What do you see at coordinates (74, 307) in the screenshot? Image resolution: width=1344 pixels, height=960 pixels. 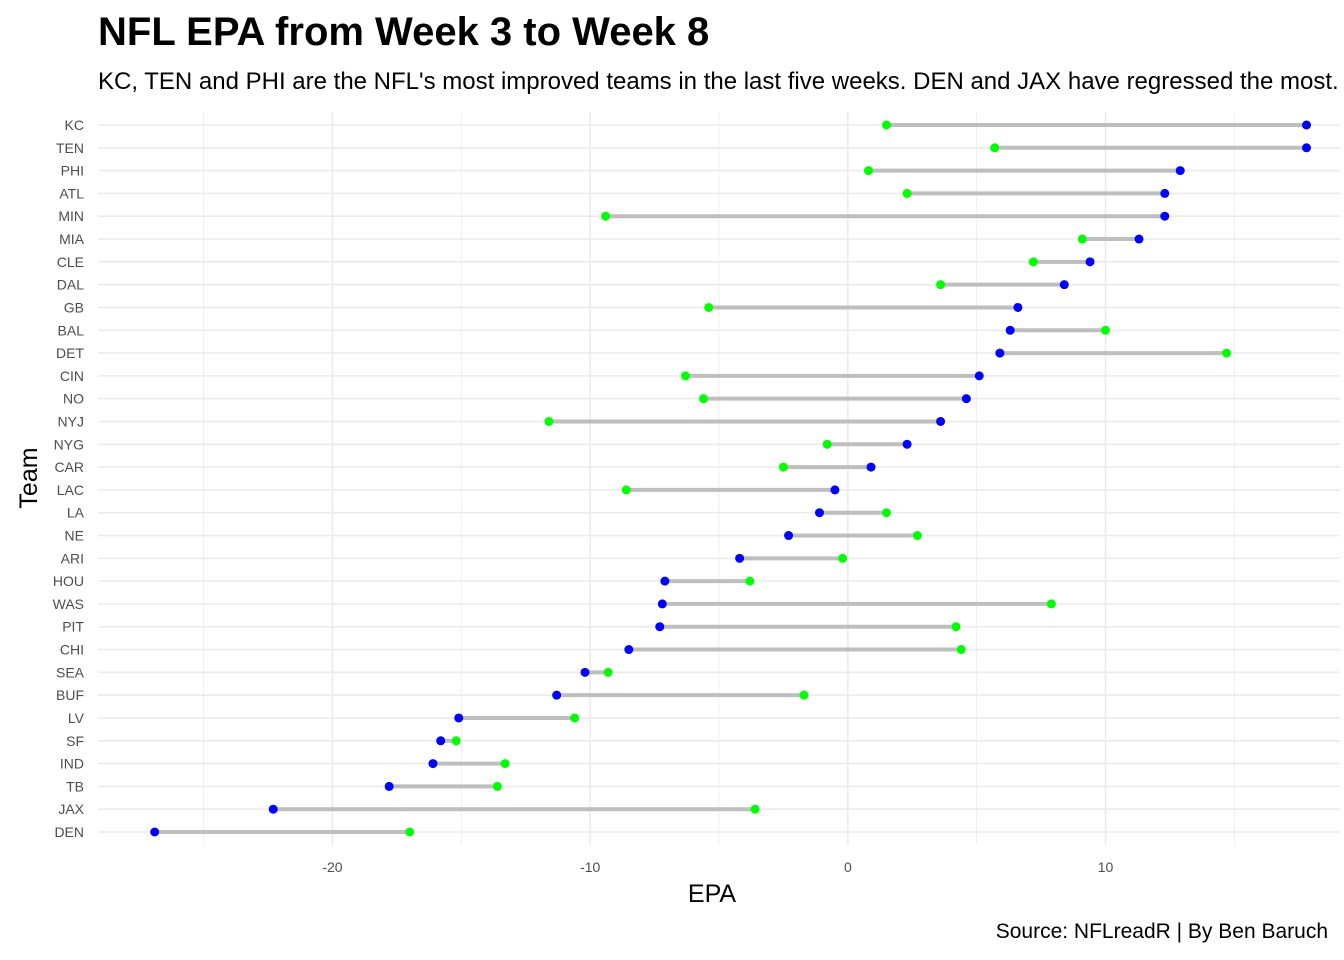 I see `y-tick-label: GB` at bounding box center [74, 307].